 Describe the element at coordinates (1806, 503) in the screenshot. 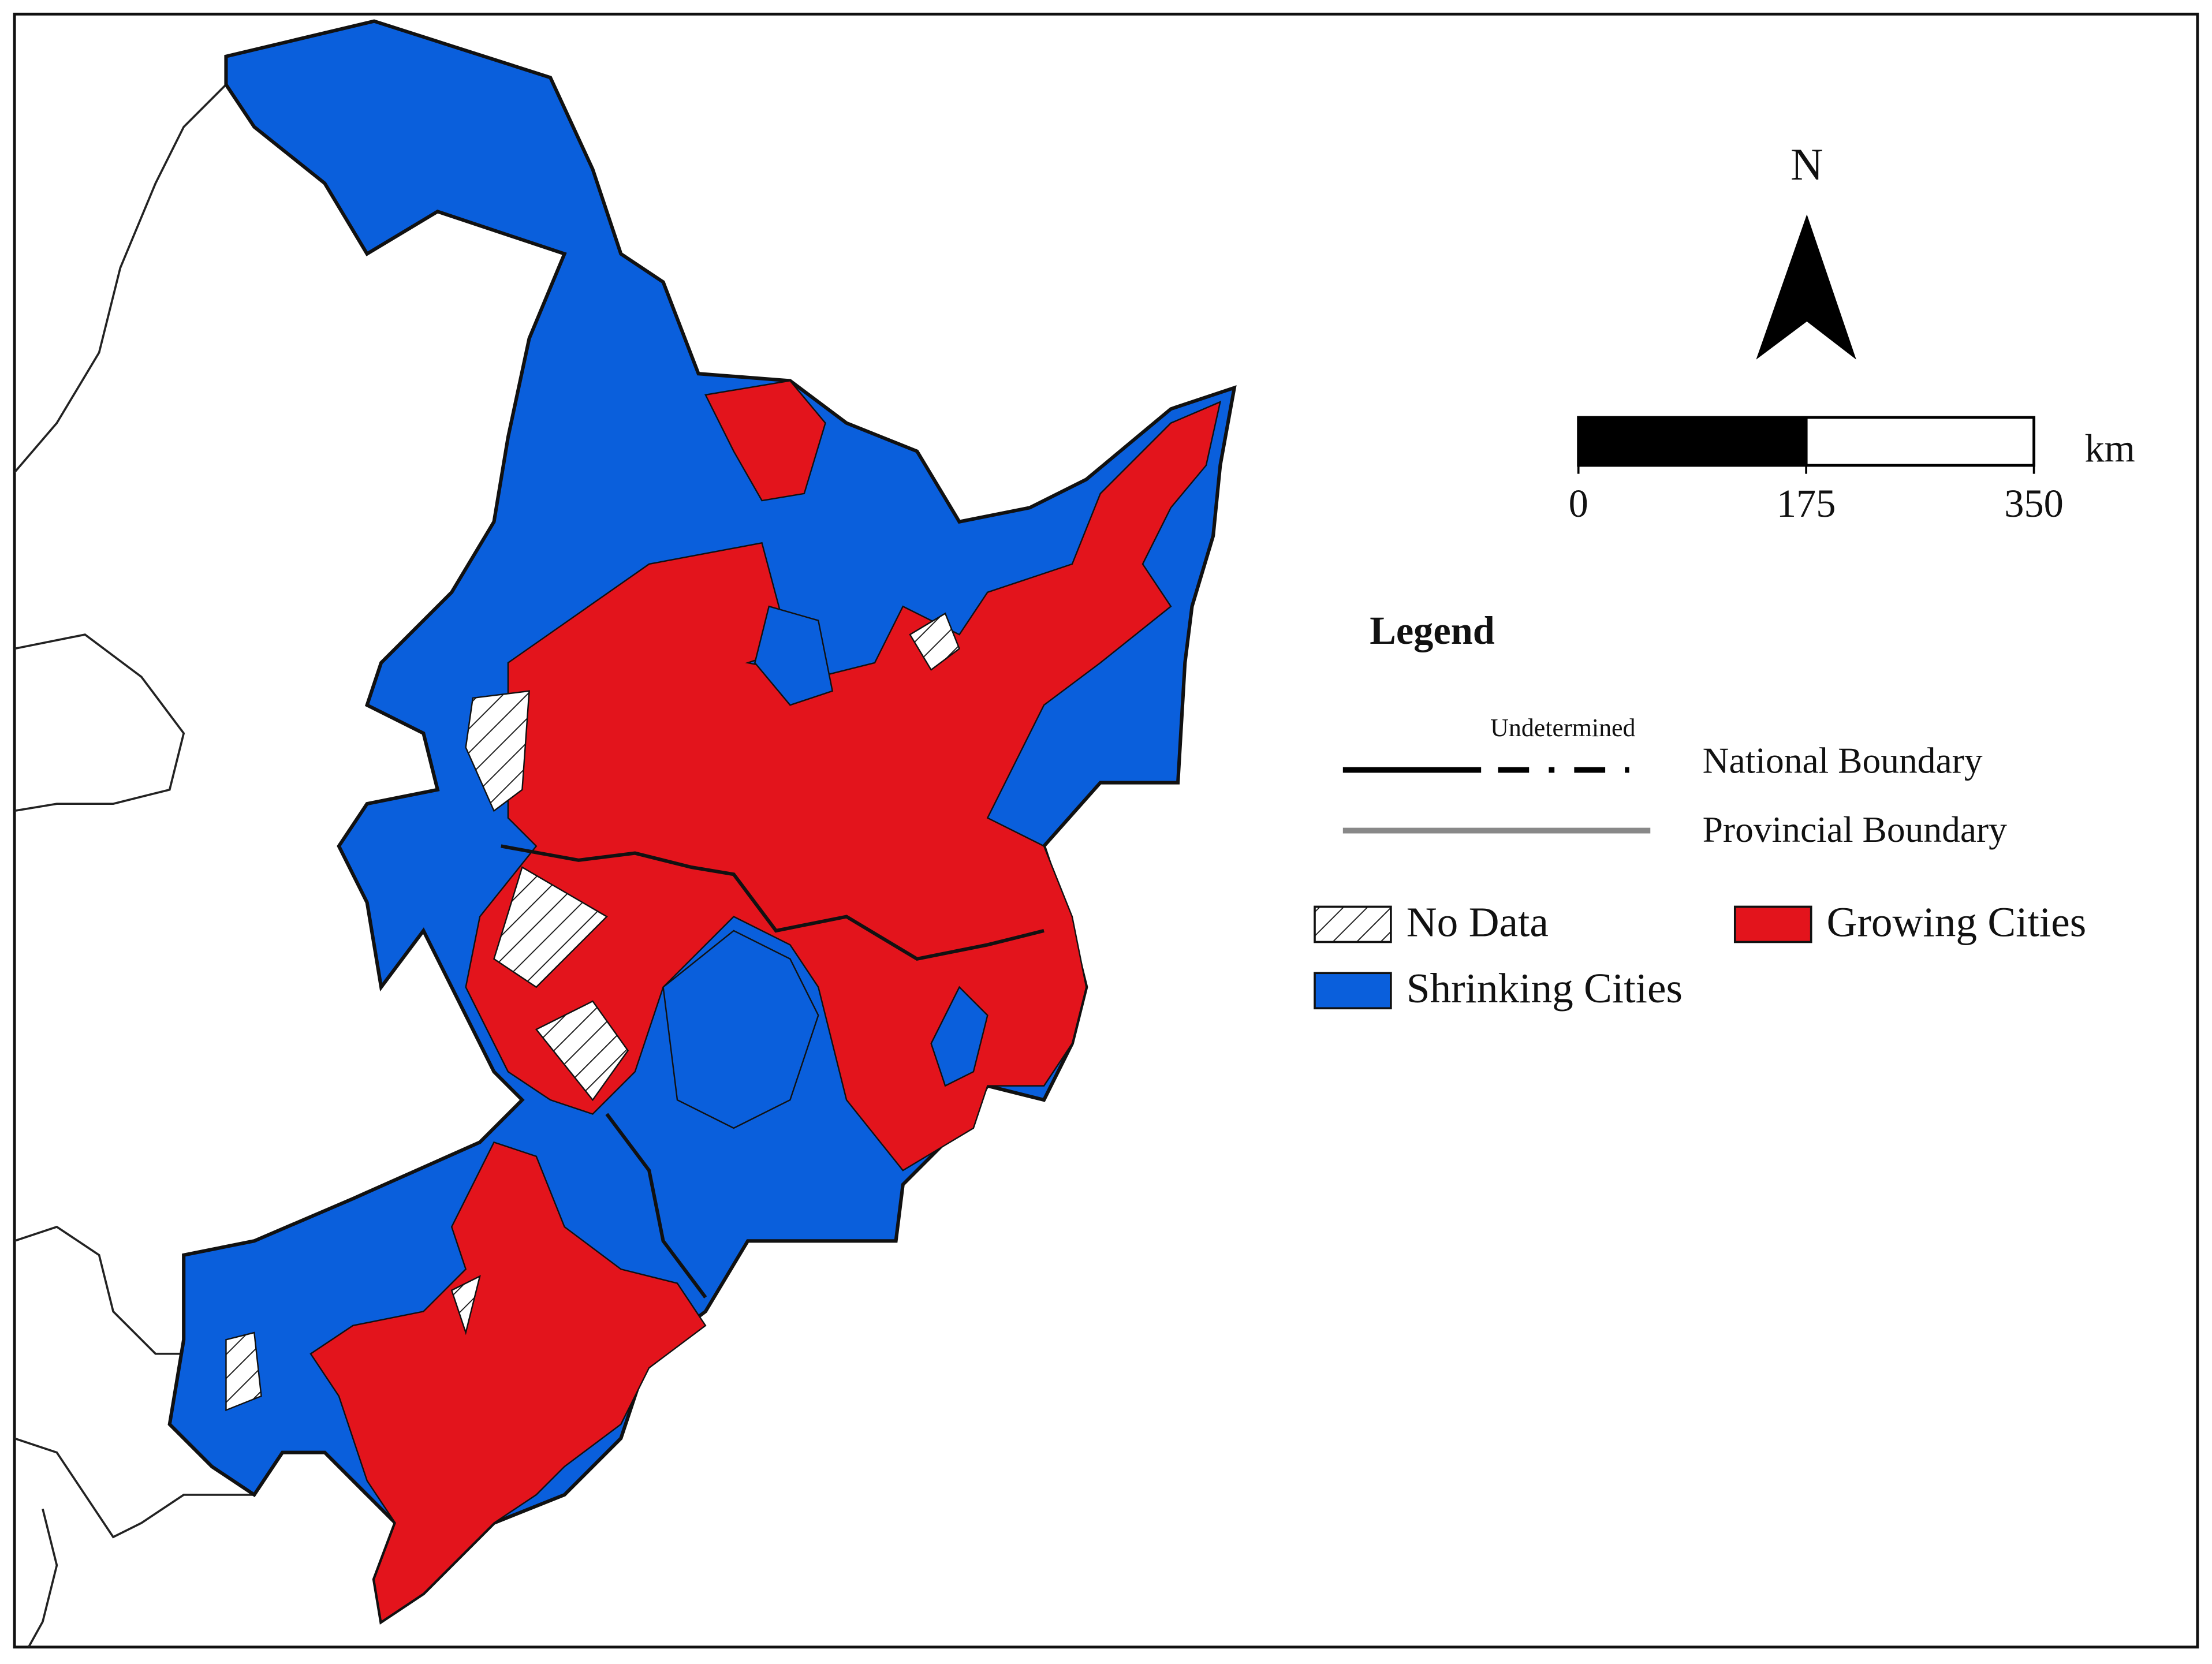

I see `scale-label: 175` at that location.